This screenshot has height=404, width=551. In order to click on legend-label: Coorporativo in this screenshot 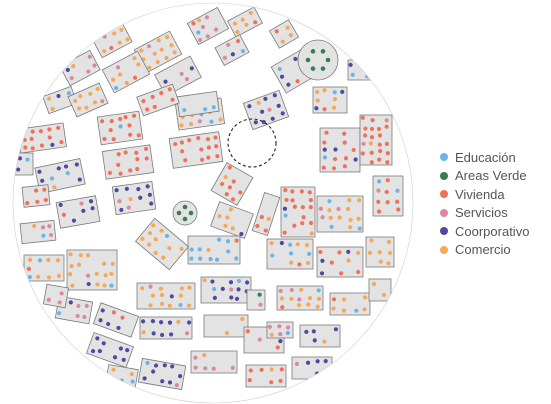, I will do `click(492, 231)`.